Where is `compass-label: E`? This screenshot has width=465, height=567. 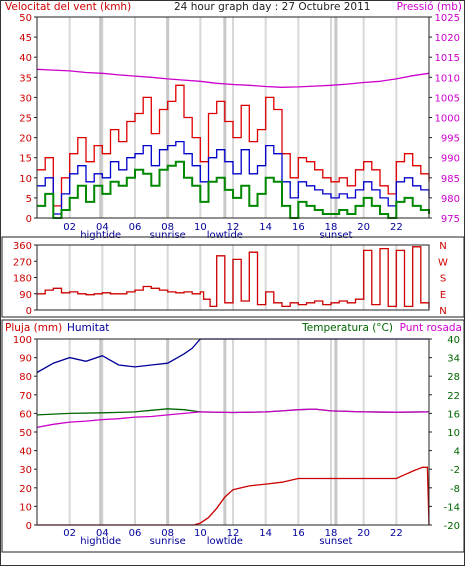 compass-label: E is located at coordinates (443, 295).